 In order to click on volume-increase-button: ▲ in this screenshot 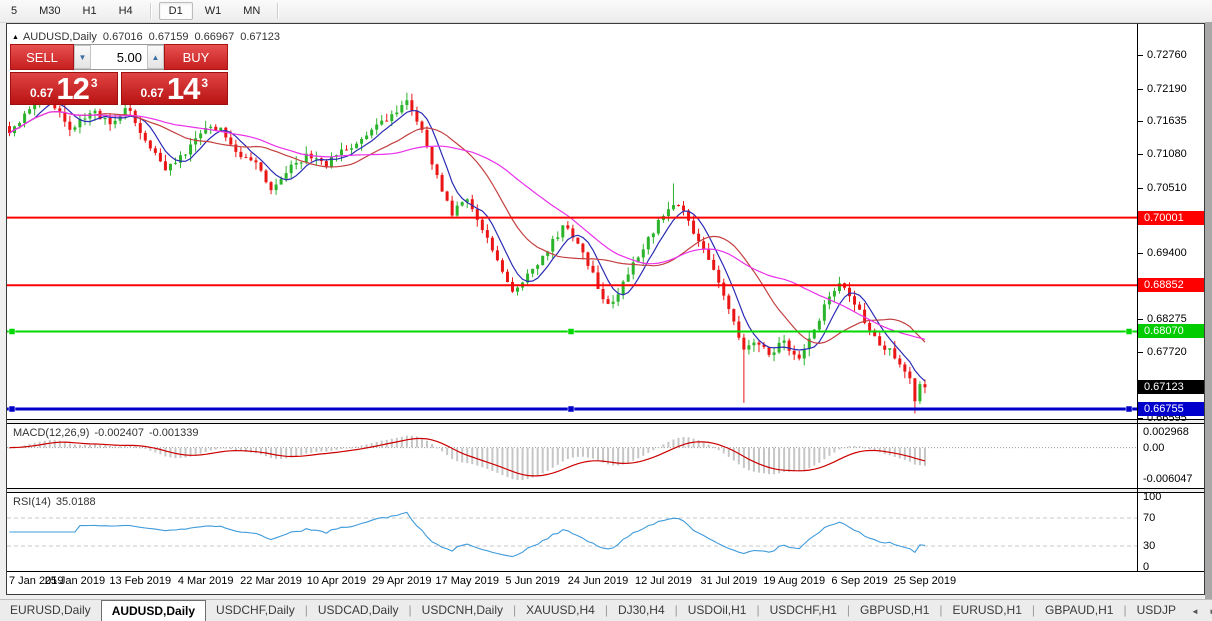, I will do `click(155, 57)`.